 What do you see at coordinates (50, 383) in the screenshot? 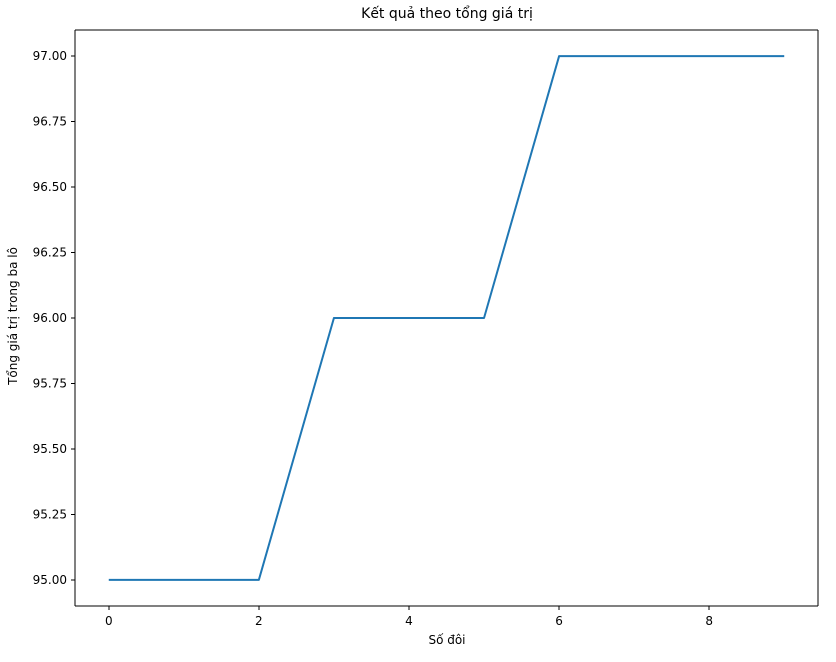
I see `y-tick-label: 95.75` at bounding box center [50, 383].